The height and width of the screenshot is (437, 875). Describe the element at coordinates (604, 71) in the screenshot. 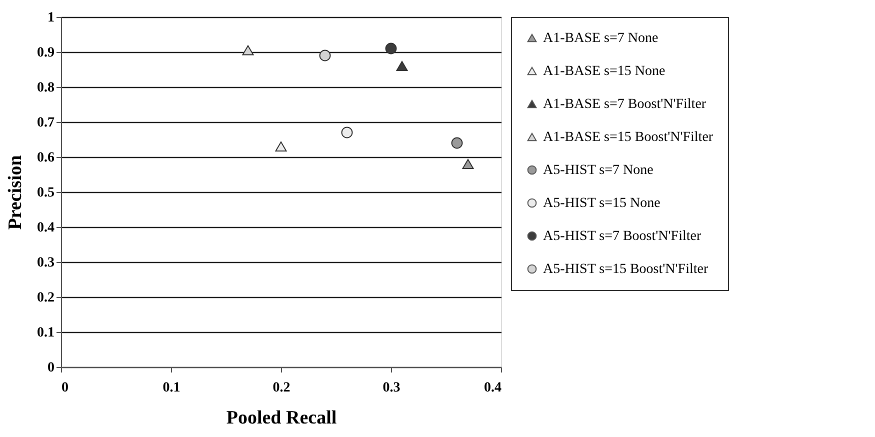

I see `legend-label: A1-BASE s=15 None` at that location.